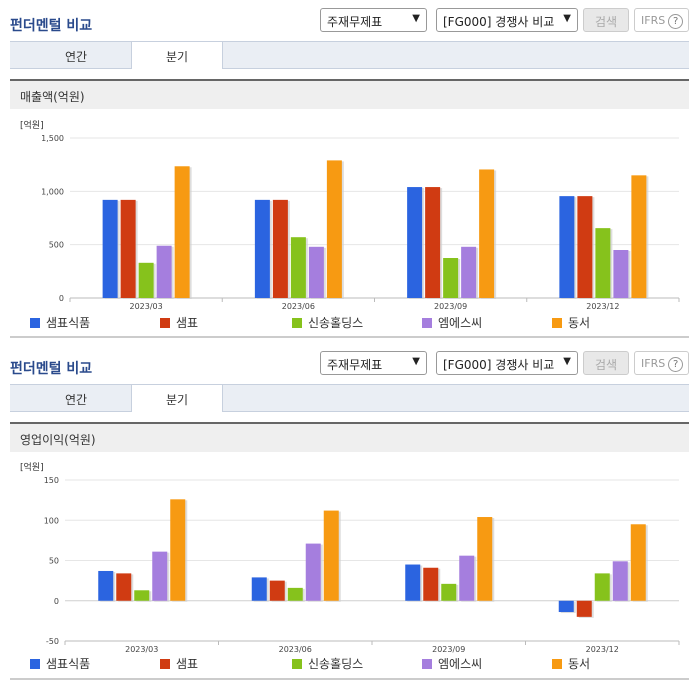  Describe the element at coordinates (52, 97) in the screenshot. I see `metric-title: 매출액(억원)` at that location.